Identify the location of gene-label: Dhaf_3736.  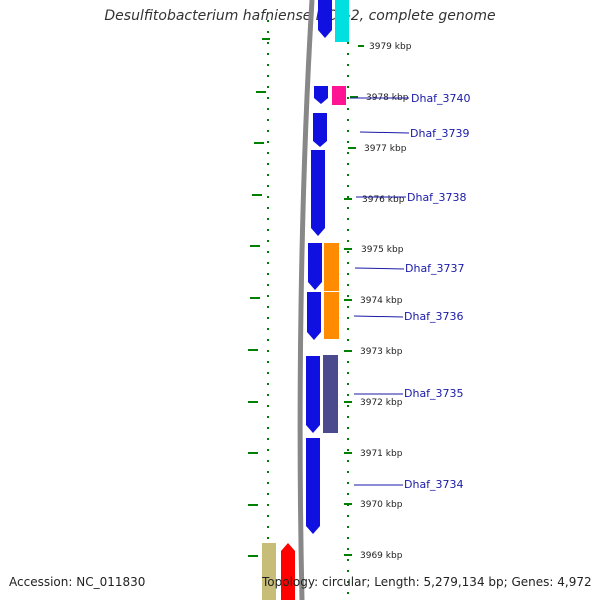
(434, 316).